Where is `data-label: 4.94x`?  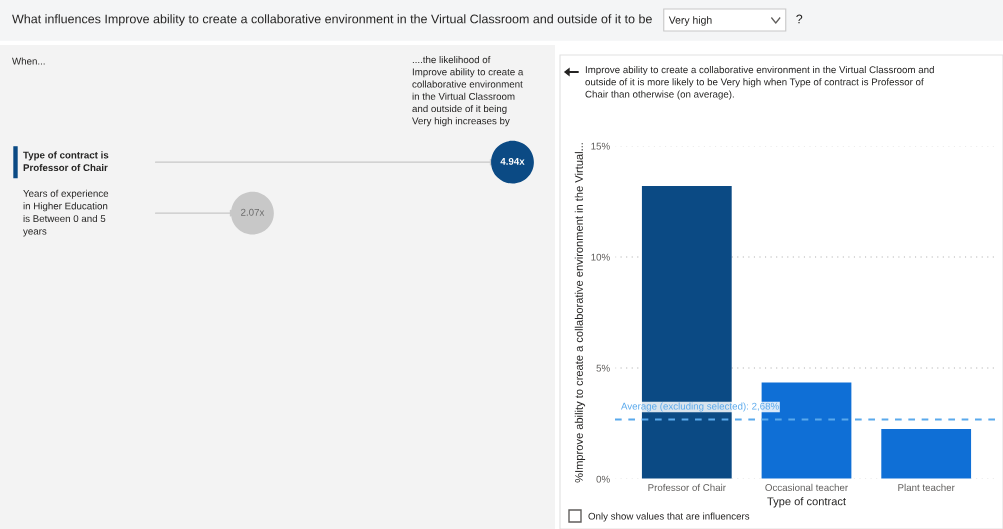 data-label: 4.94x is located at coordinates (512, 161).